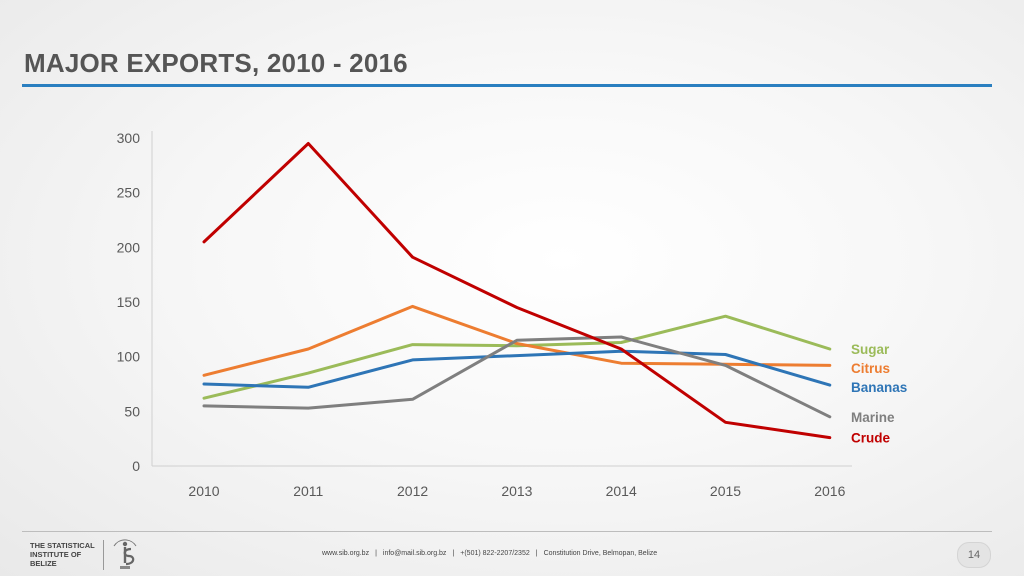 This screenshot has height=576, width=1024. What do you see at coordinates (507, 531) in the screenshot?
I see `footer-divider` at bounding box center [507, 531].